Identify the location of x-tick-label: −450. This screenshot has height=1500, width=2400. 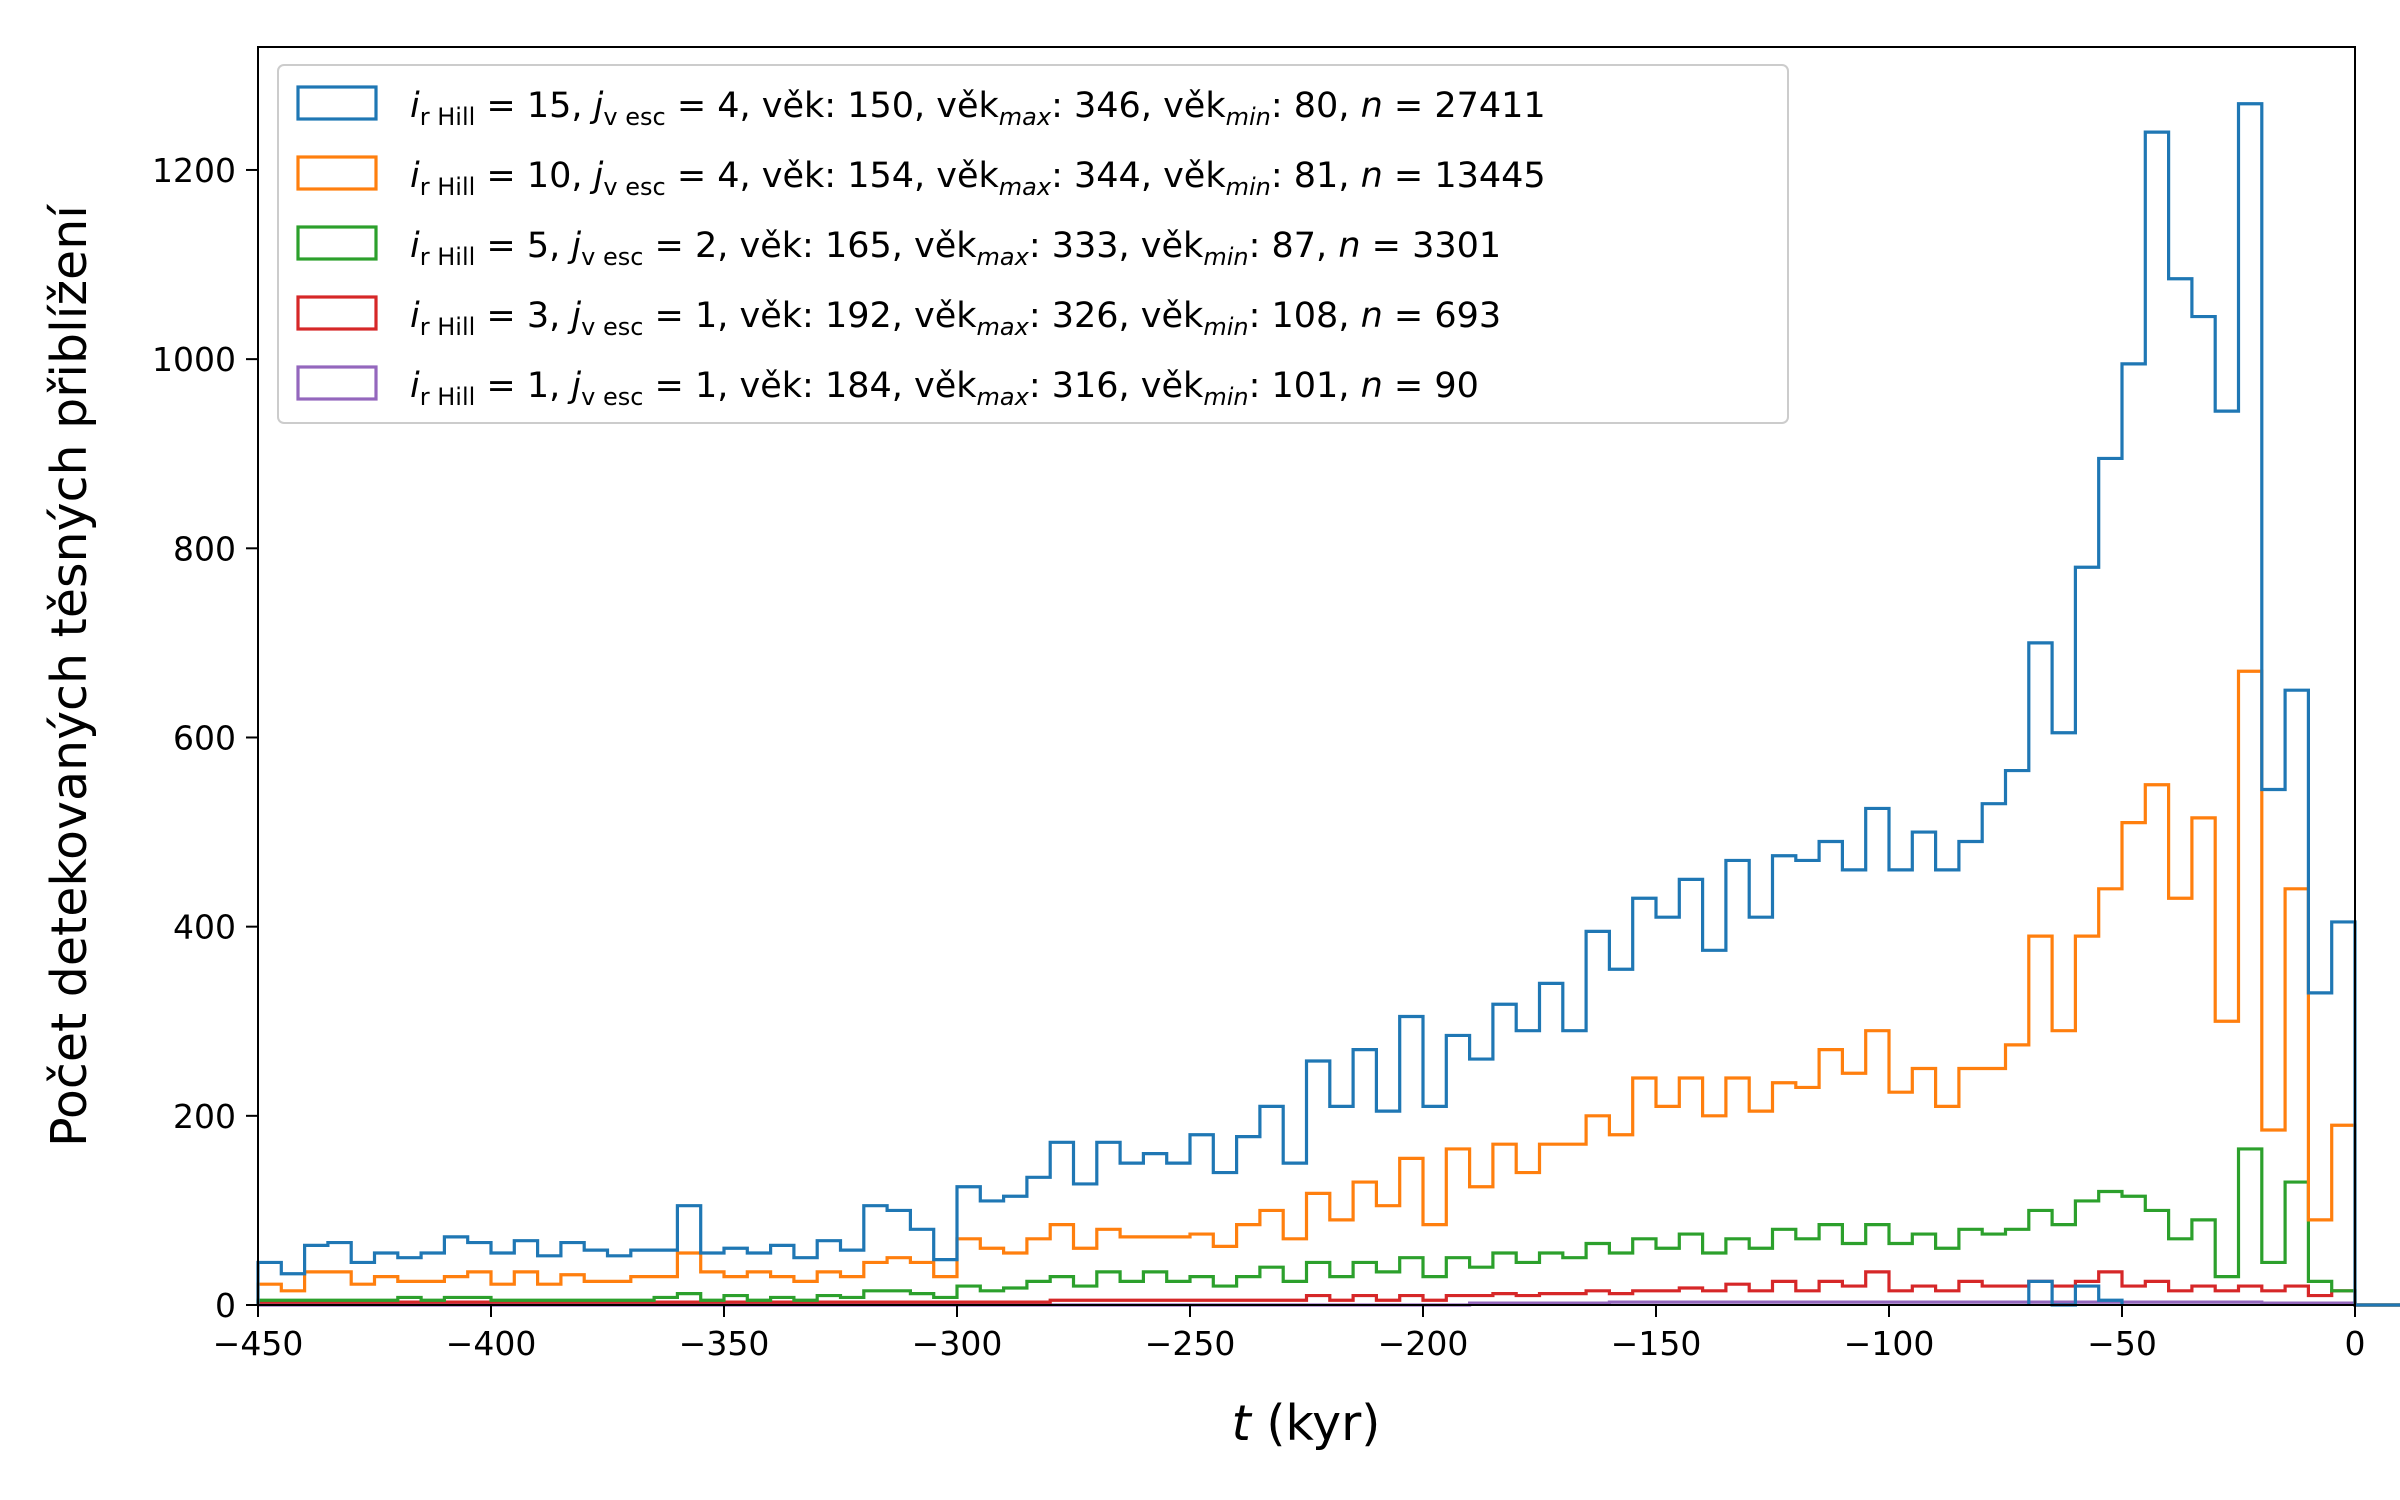
(258, 1343).